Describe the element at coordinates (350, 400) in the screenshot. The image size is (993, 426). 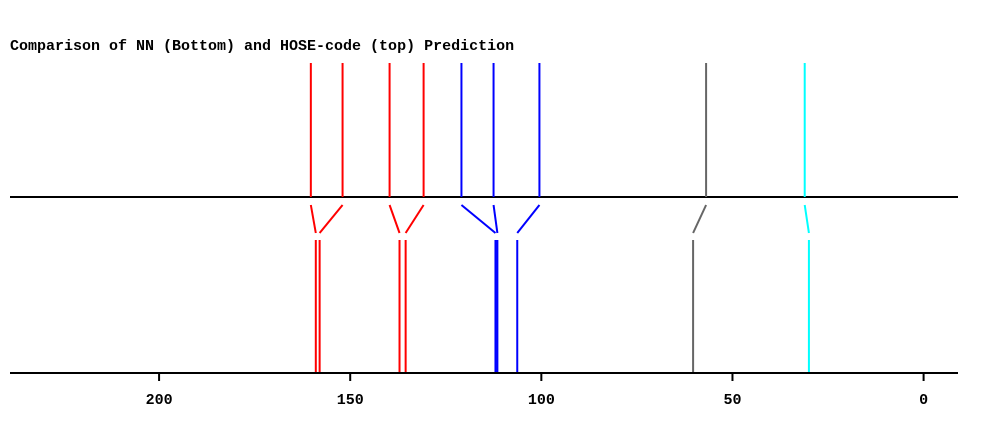
I see `x-tick-label: 150` at that location.